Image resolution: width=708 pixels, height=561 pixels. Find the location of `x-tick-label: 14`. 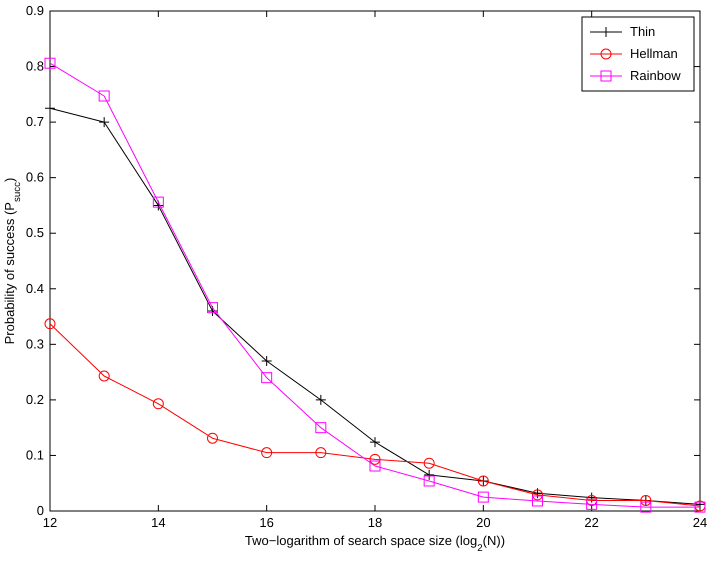

x-tick-label: 14 is located at coordinates (158, 522).